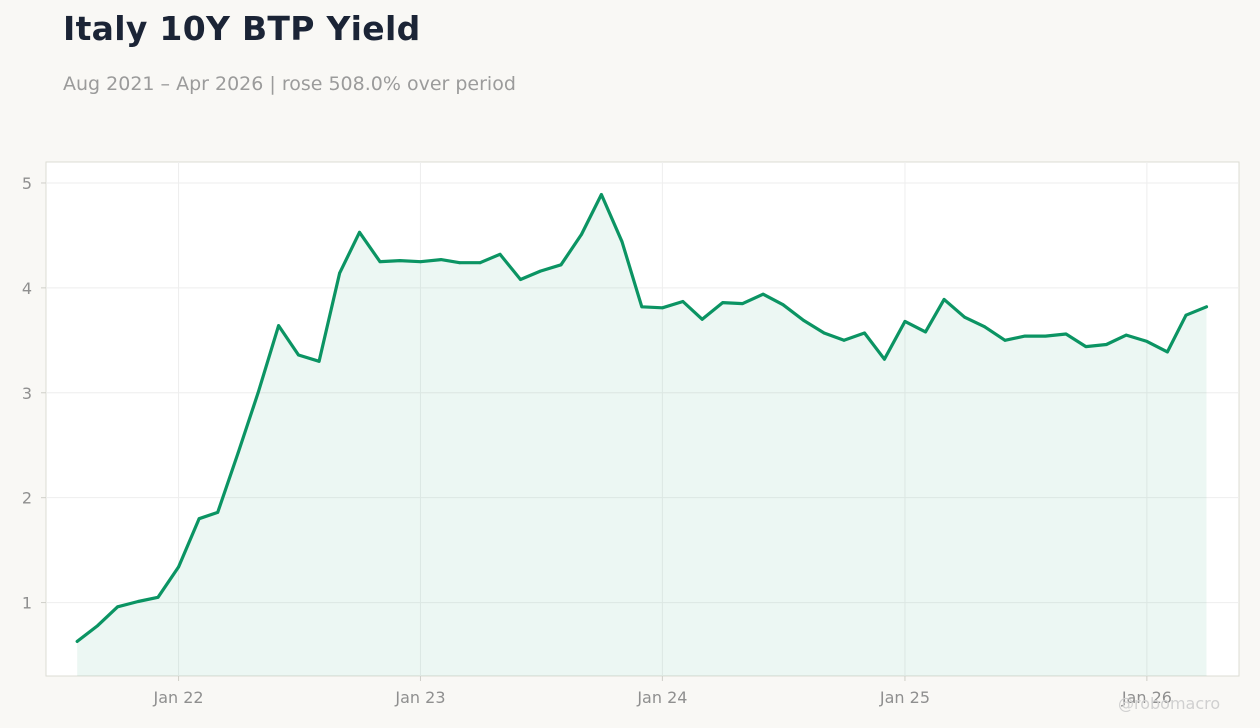 The image size is (1260, 728). What do you see at coordinates (904, 697) in the screenshot?
I see `x-tick-label: Jan 25` at bounding box center [904, 697].